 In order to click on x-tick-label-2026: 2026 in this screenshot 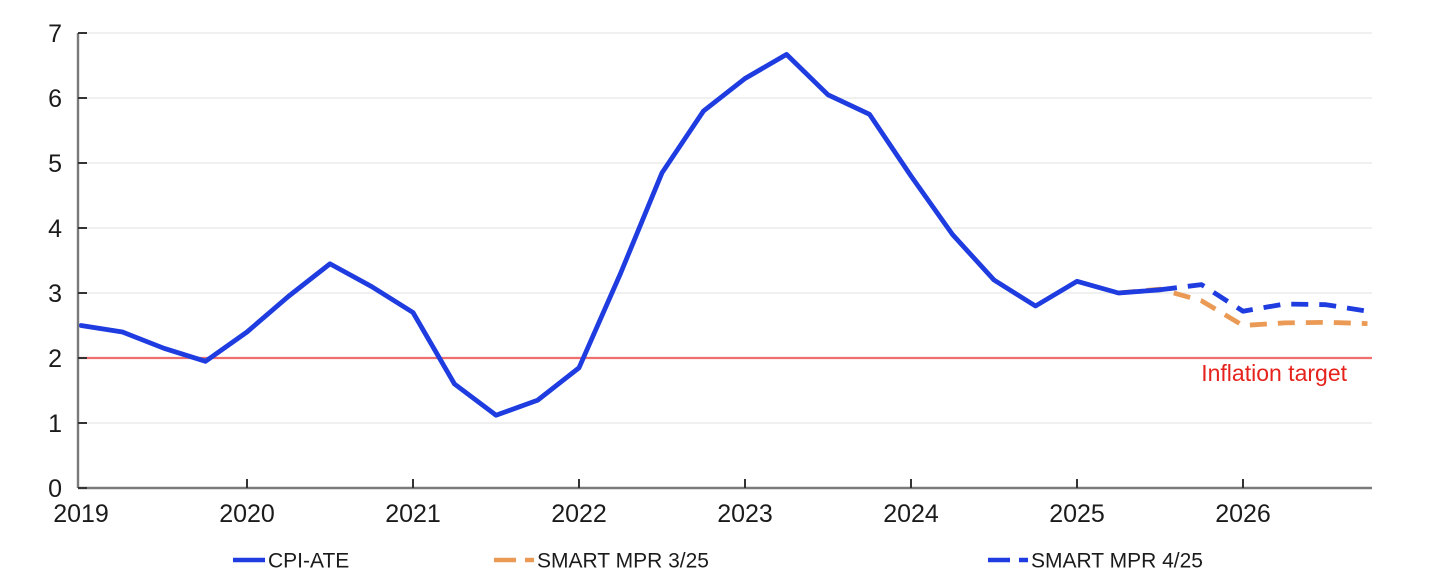, I will do `click(1243, 514)`.